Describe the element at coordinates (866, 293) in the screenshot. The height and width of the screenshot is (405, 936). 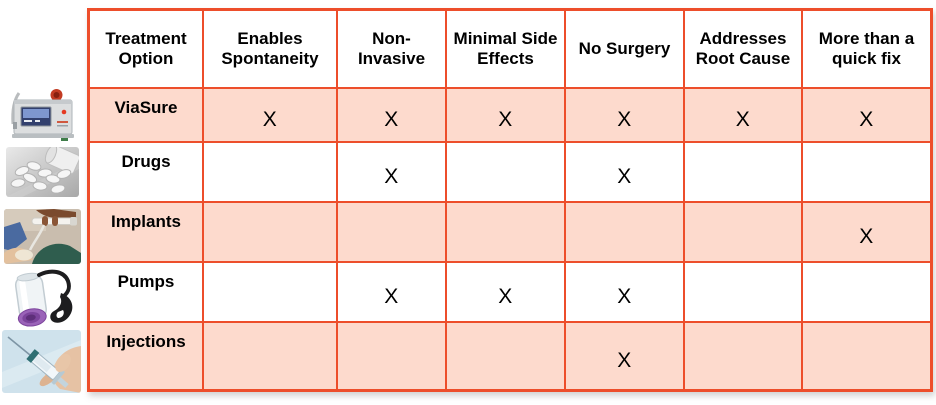
I see `cell-pumps-more-than-a-quick-fix` at that location.